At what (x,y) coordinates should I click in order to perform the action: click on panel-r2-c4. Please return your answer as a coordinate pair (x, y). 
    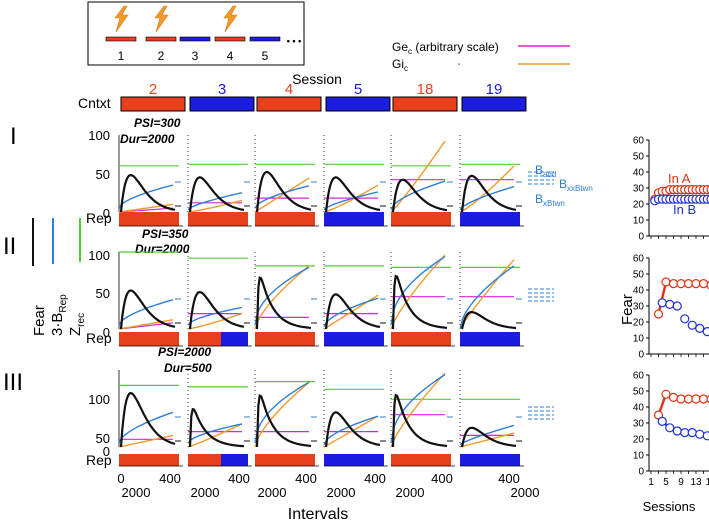
    Looking at the image, I should click on (355, 299).